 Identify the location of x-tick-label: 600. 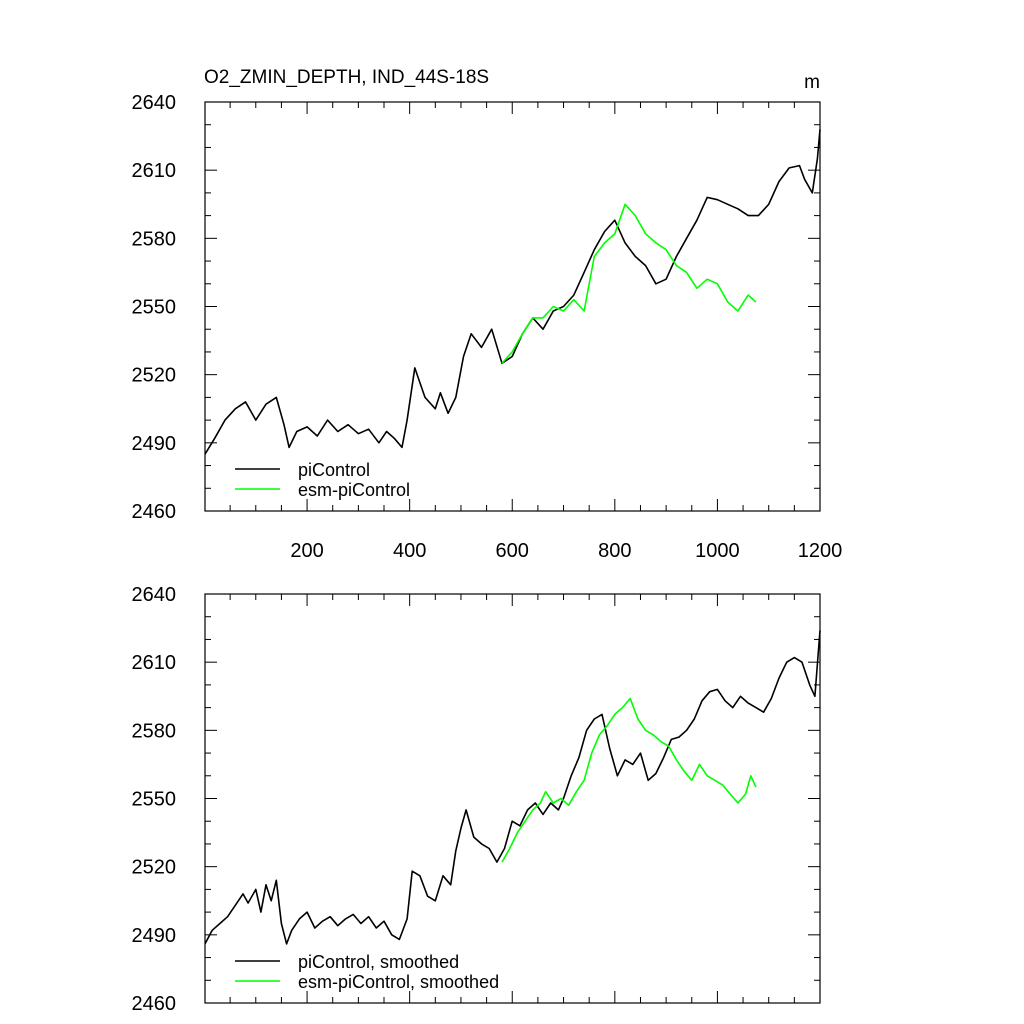
(512, 551).